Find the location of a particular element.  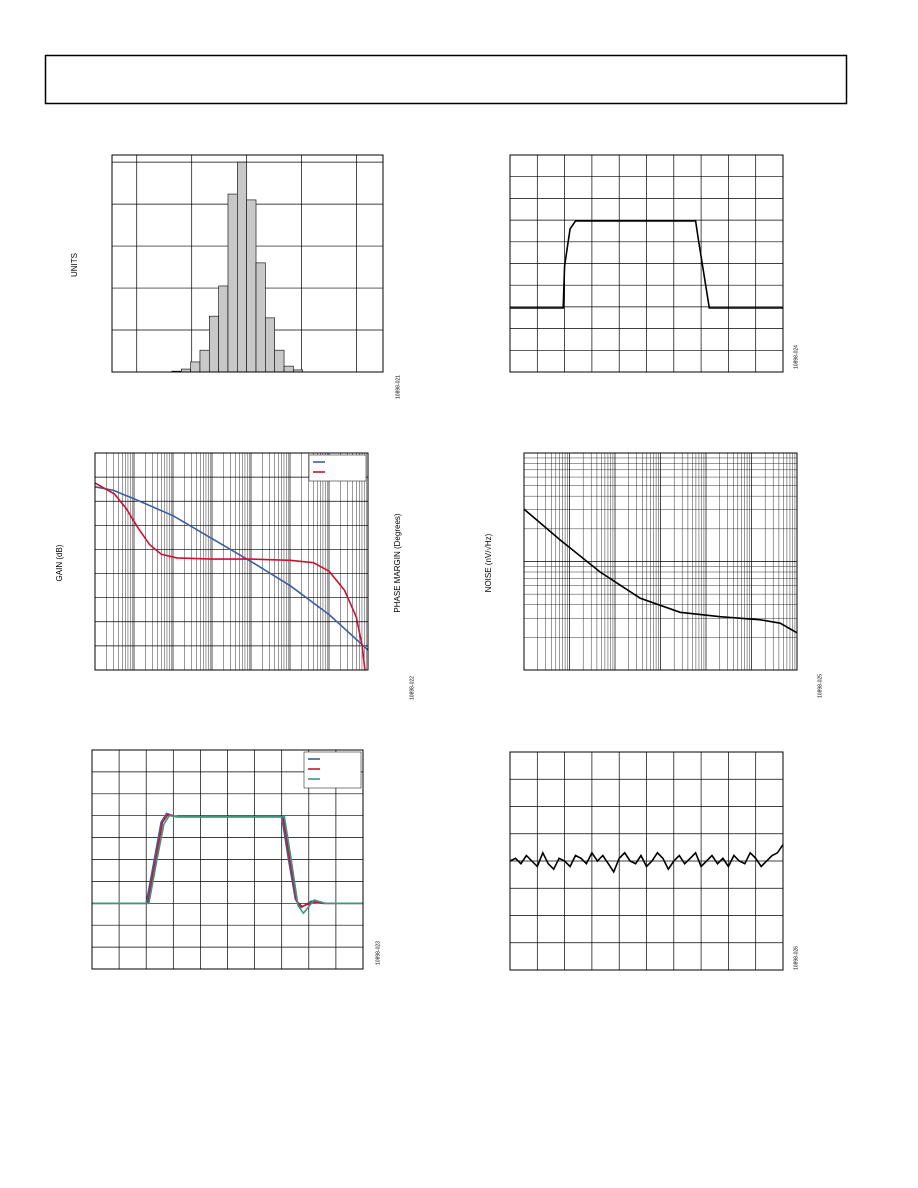

y-axis-label: UNITS is located at coordinates (74, 265).